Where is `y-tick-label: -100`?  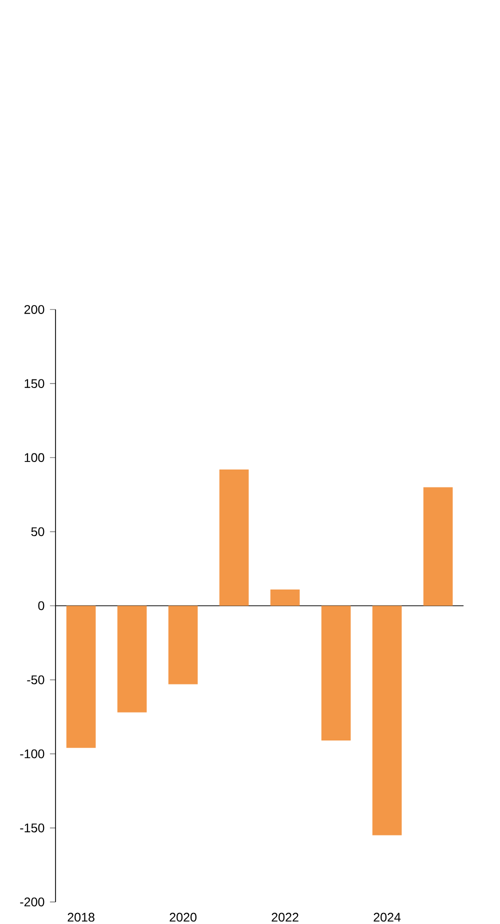
y-tick-label: -100 is located at coordinates (32, 753).